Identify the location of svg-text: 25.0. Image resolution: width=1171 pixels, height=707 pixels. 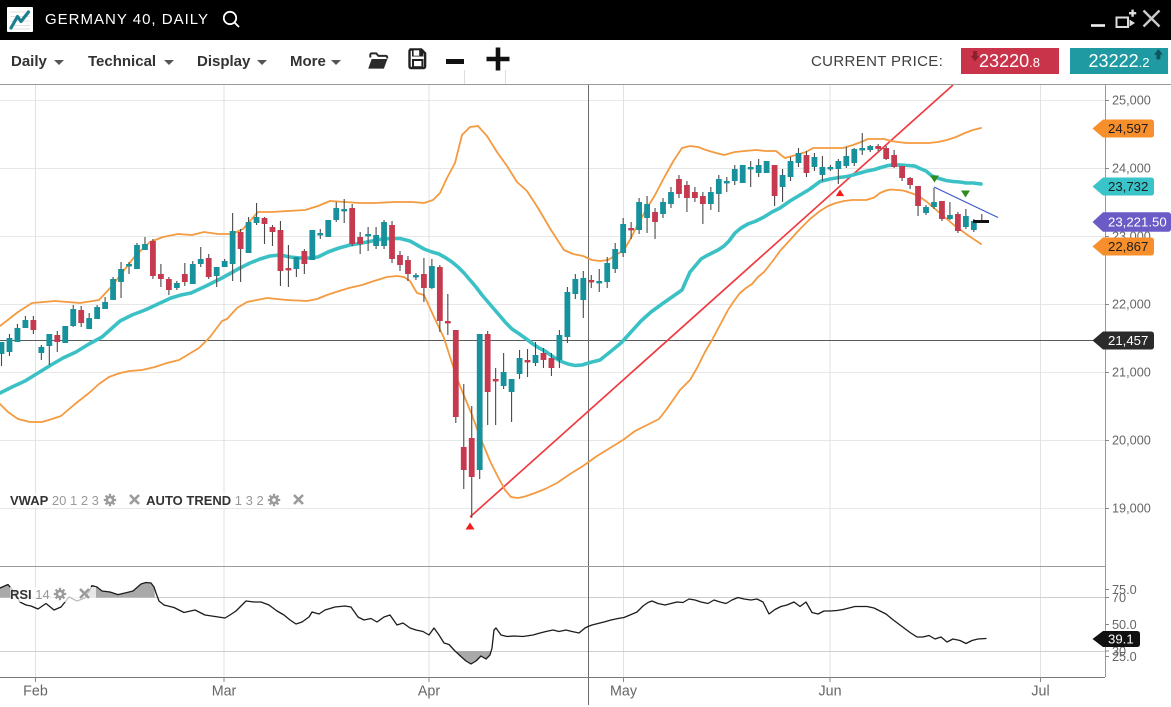
(1124, 657).